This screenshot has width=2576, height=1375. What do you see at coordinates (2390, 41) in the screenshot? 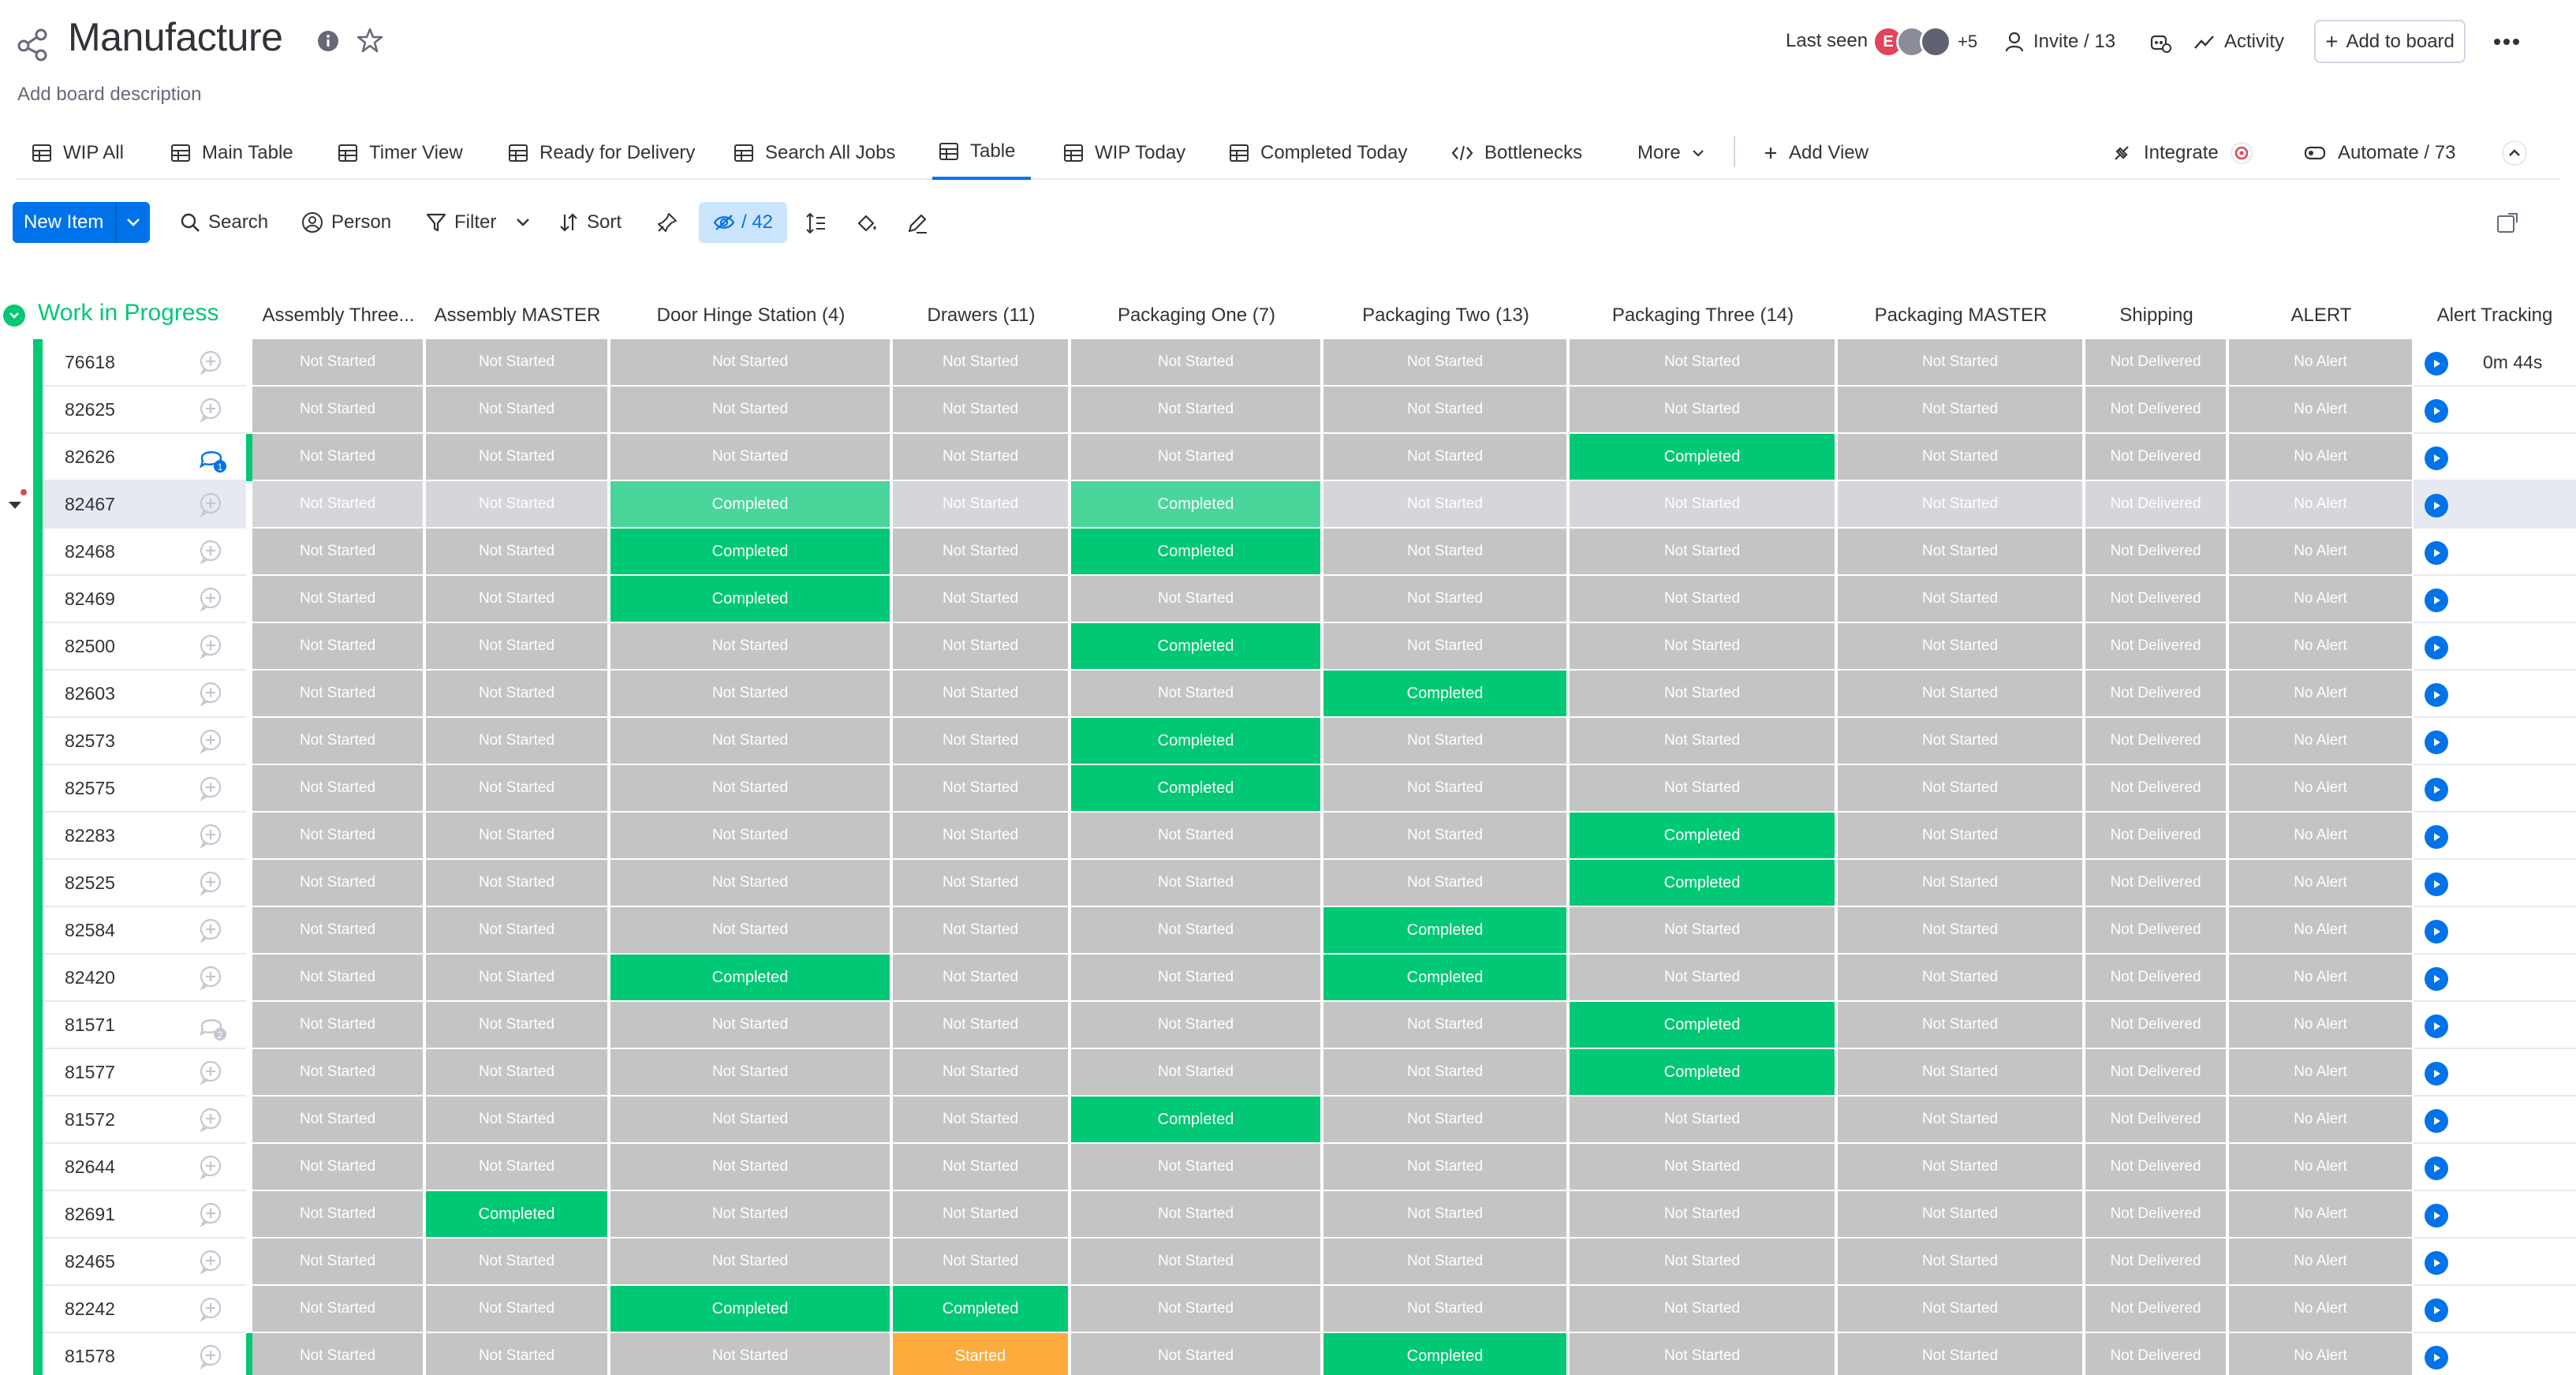
I see `add-to-board-button: + Add to board` at bounding box center [2390, 41].